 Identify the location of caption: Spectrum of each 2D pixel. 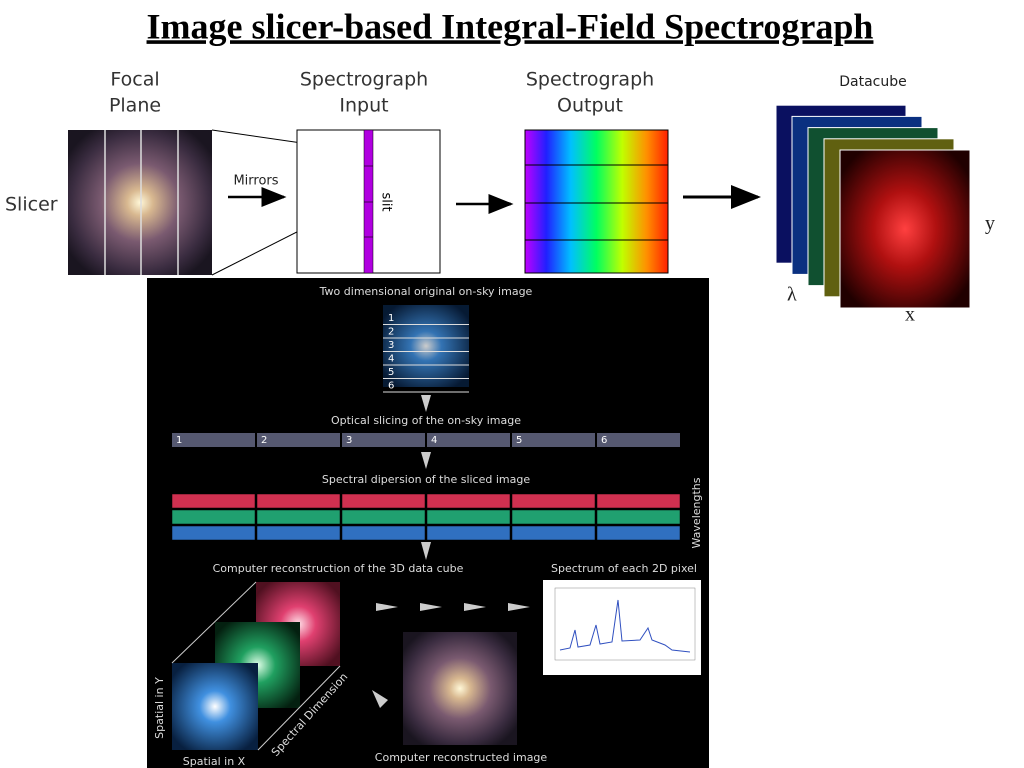
(624, 568).